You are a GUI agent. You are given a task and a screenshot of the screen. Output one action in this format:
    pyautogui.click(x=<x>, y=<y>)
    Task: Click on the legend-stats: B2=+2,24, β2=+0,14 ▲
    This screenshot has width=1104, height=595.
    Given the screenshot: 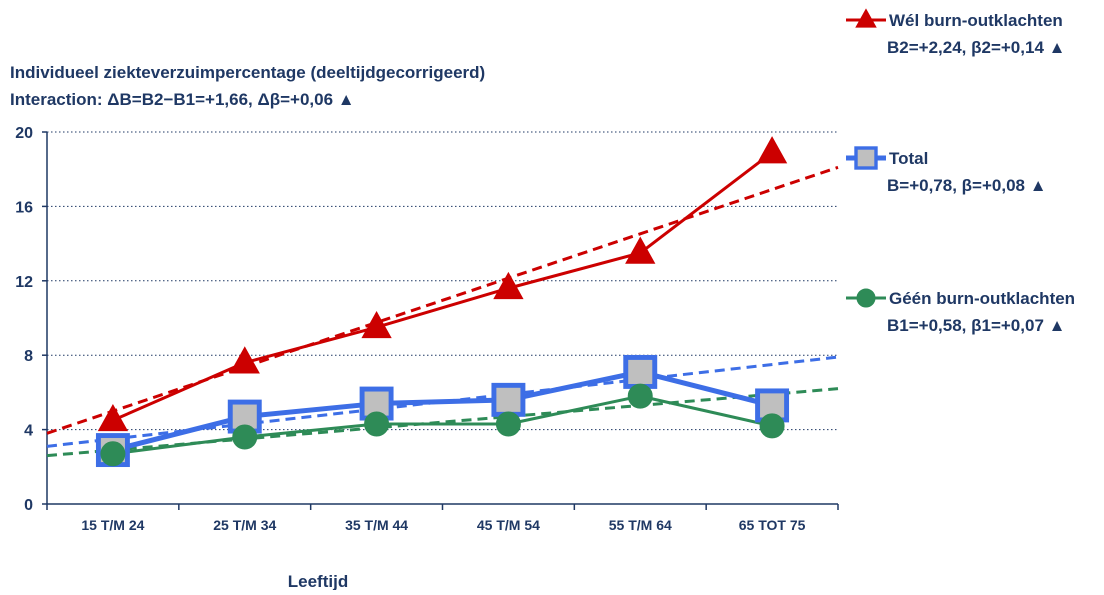 What is the action you would take?
    pyautogui.click(x=976, y=47)
    